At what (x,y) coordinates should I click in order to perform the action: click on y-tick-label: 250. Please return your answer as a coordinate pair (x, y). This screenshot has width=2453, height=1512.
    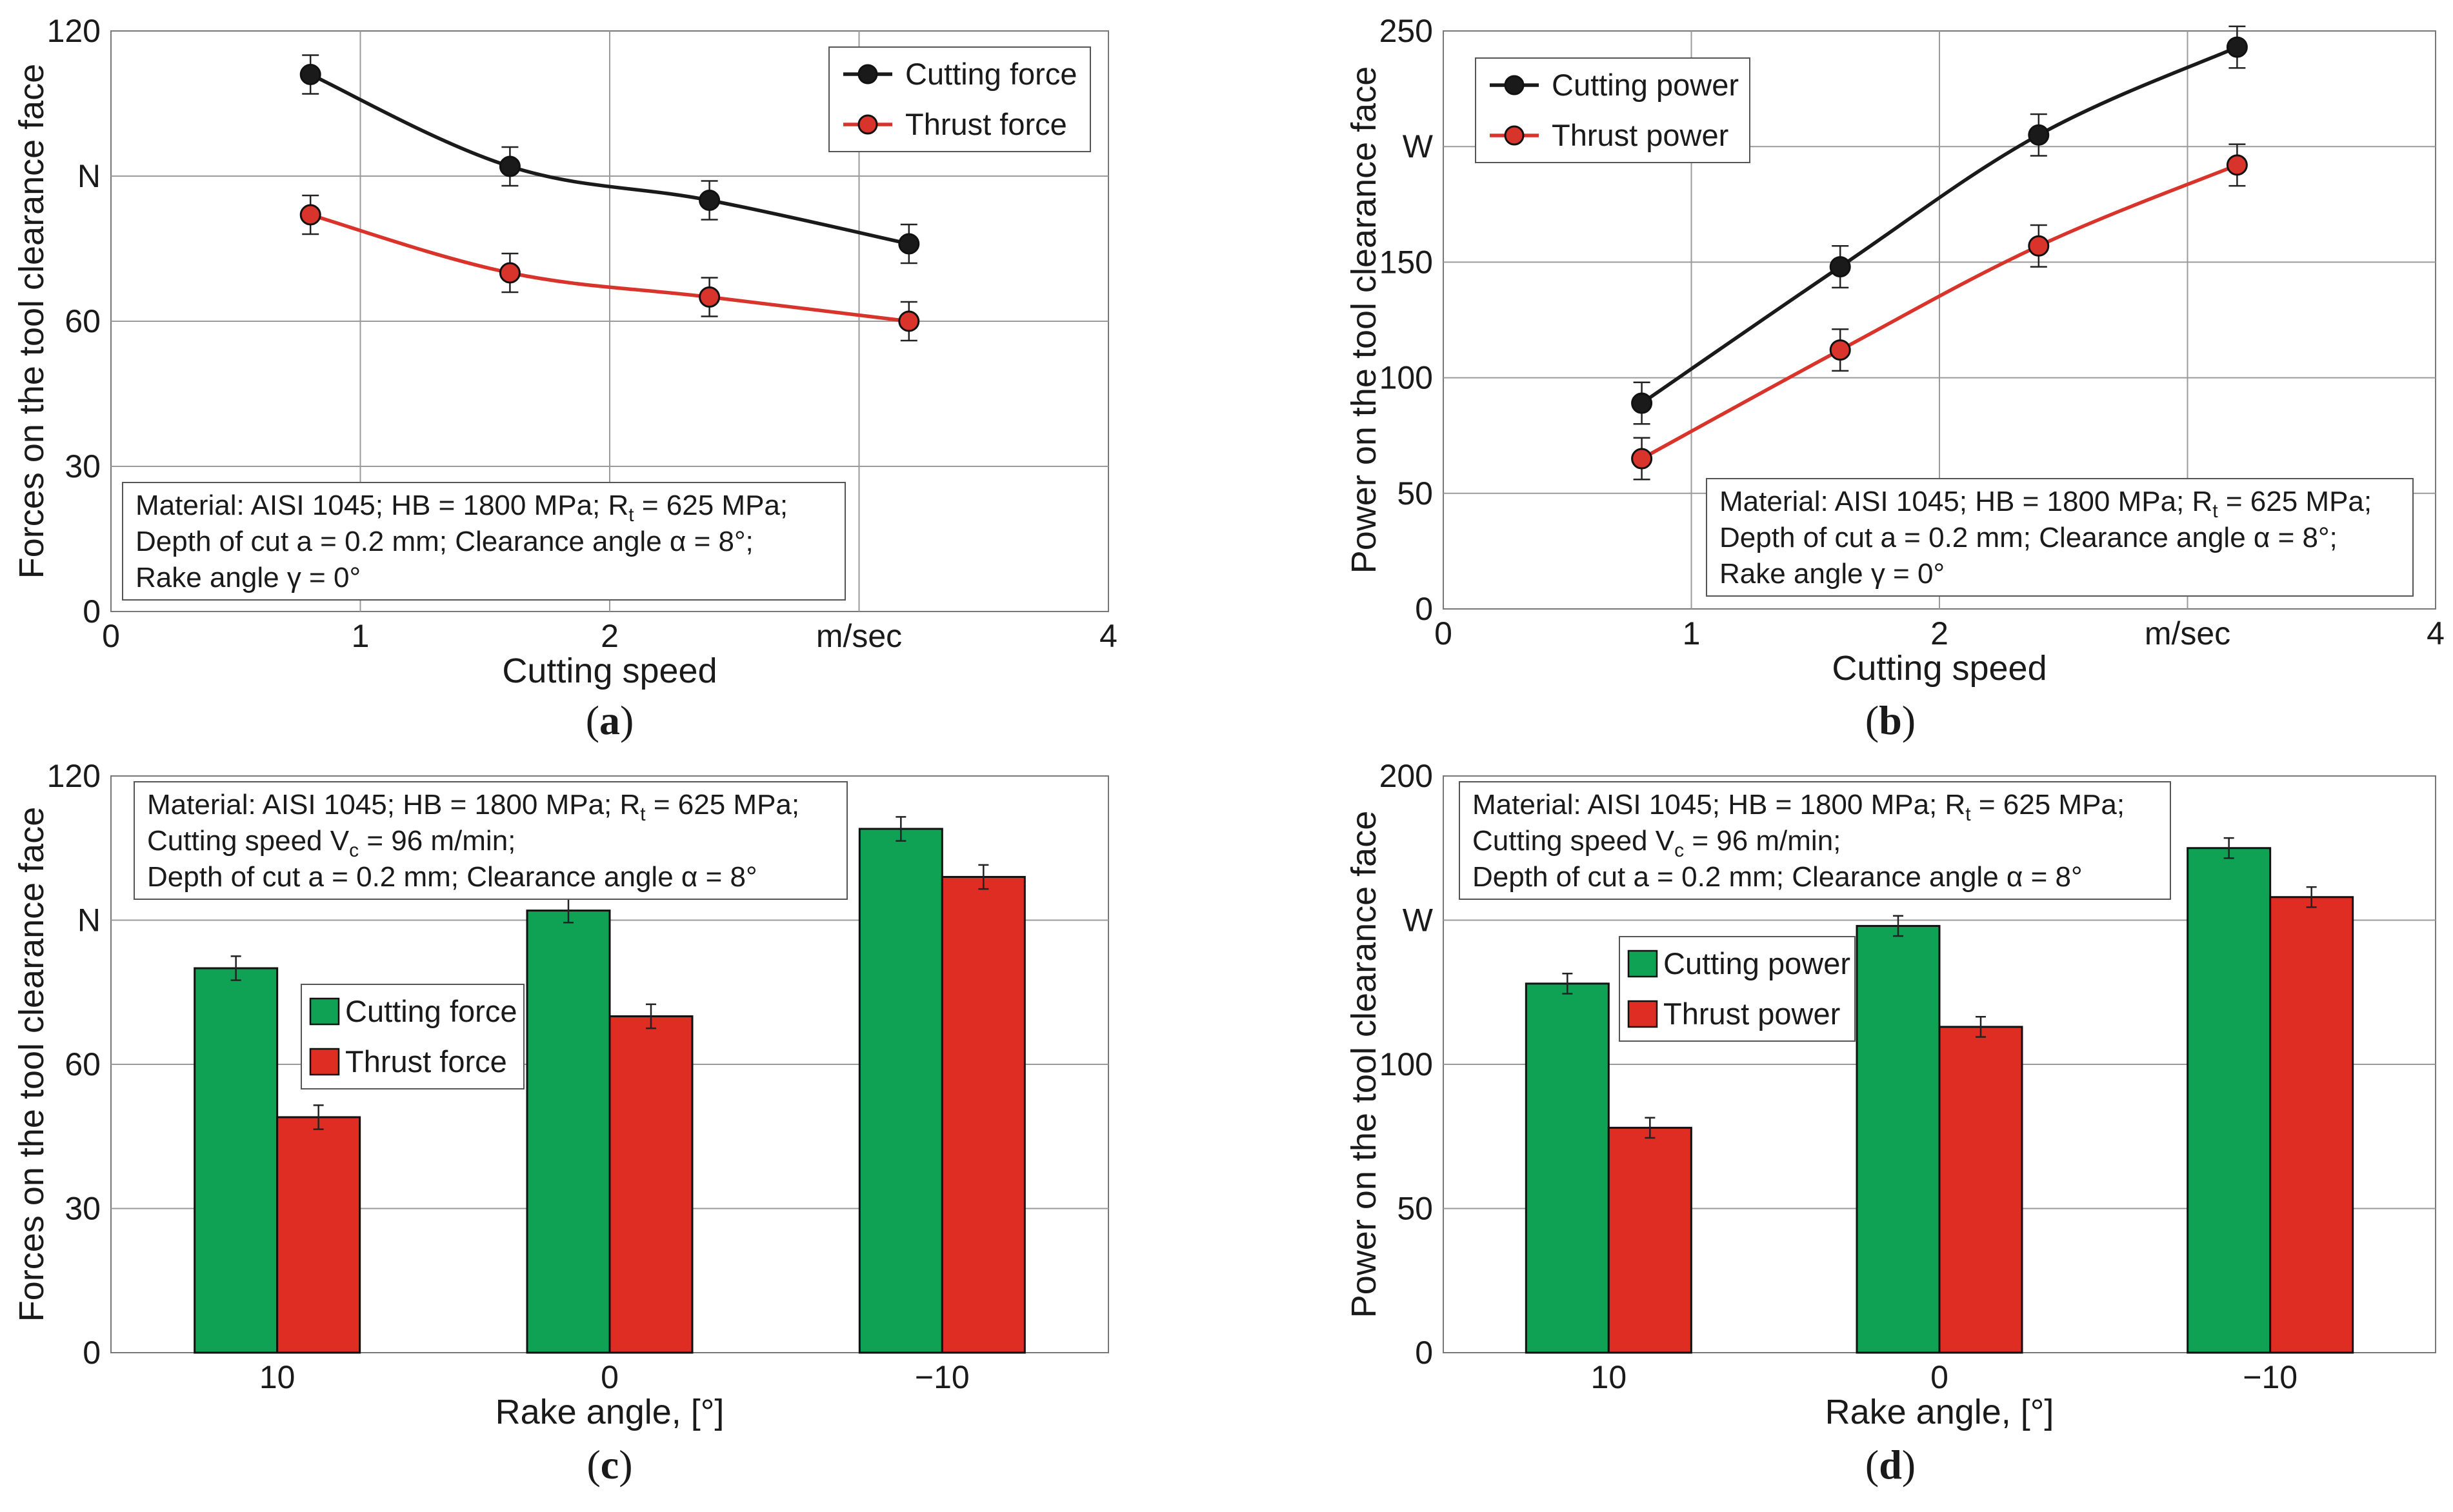
    Looking at the image, I should click on (1406, 31).